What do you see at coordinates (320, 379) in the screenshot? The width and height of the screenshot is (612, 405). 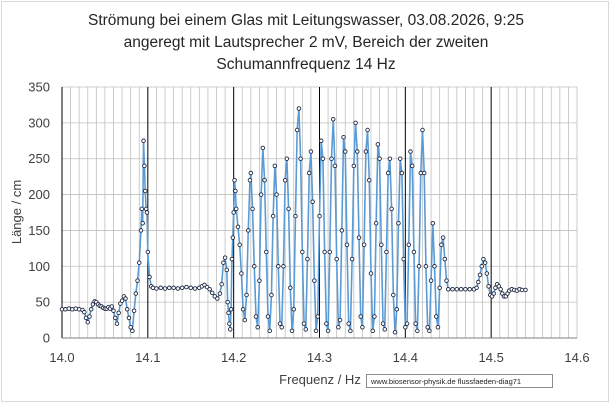 I see `x-axis-label: Frequenz / Hz` at bounding box center [320, 379].